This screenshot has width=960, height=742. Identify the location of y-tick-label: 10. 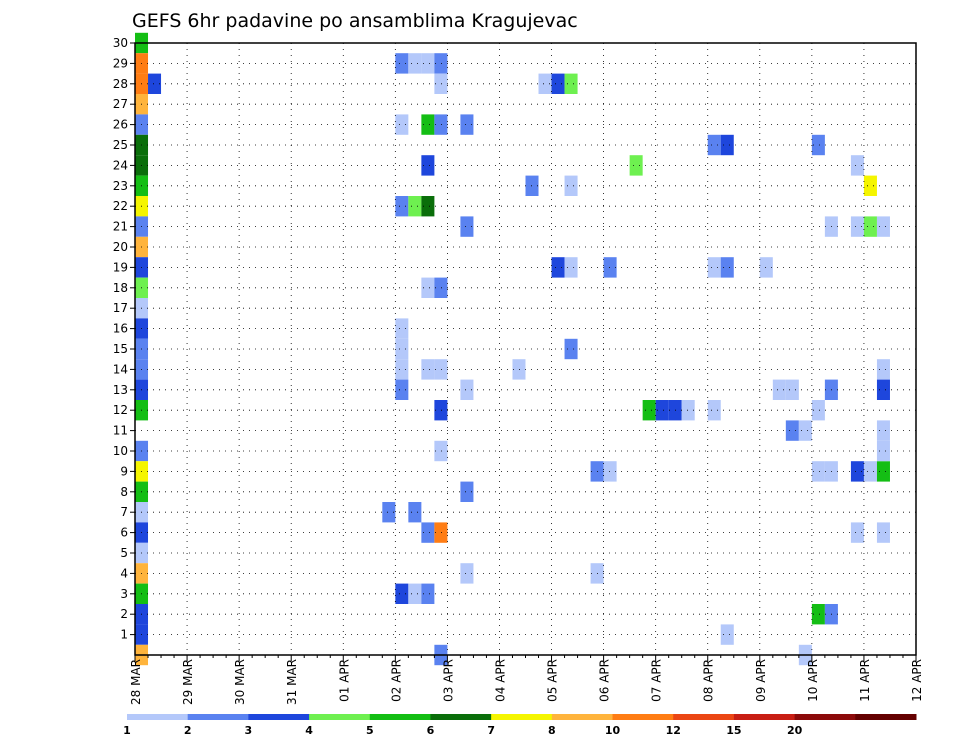
(120, 451).